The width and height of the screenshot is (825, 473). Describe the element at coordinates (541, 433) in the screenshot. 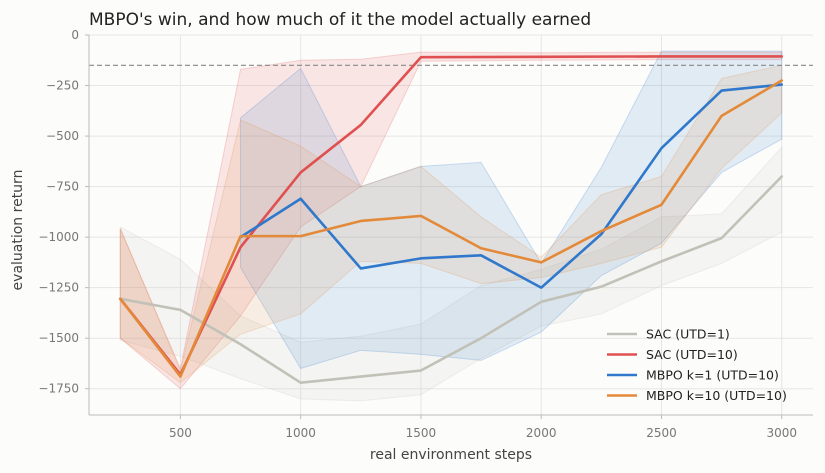

I see `x-tick-label: 2000` at that location.